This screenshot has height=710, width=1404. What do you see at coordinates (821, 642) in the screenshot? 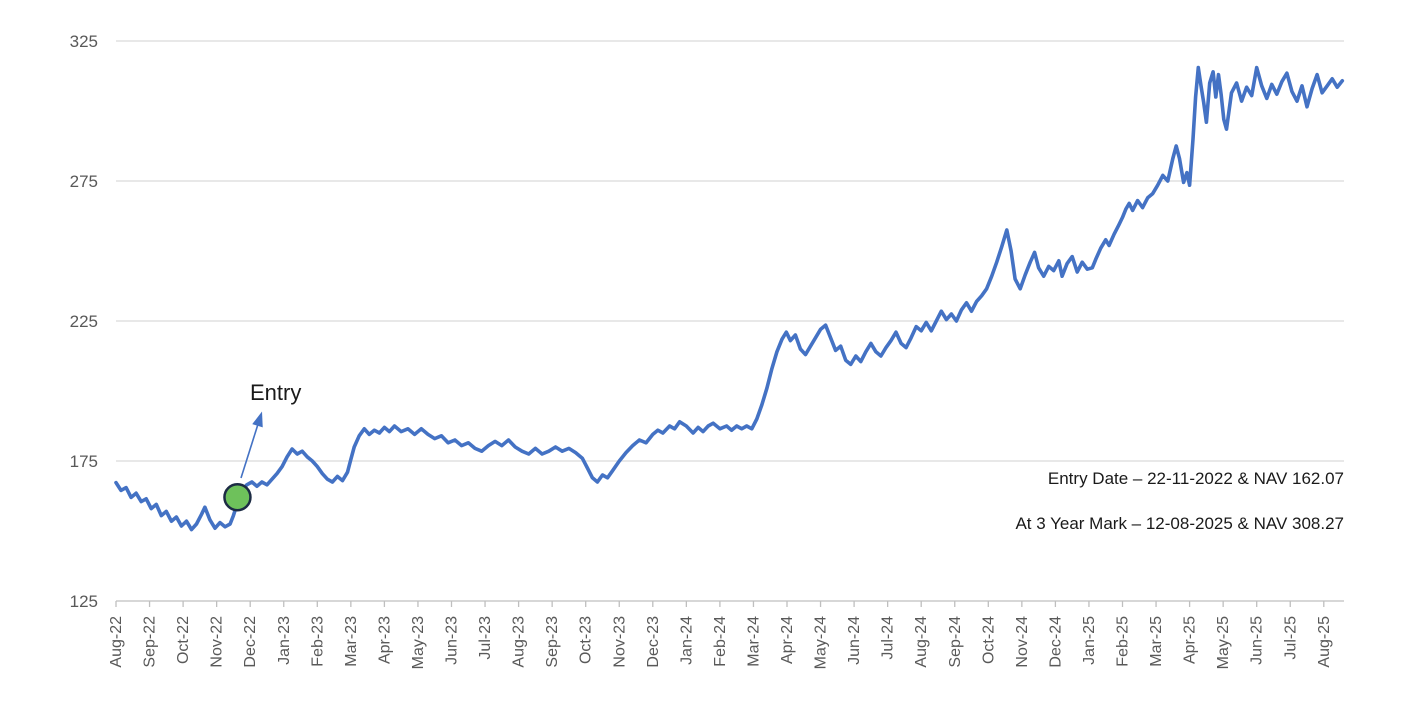
I see `x-axis-label: May-24` at bounding box center [821, 642].